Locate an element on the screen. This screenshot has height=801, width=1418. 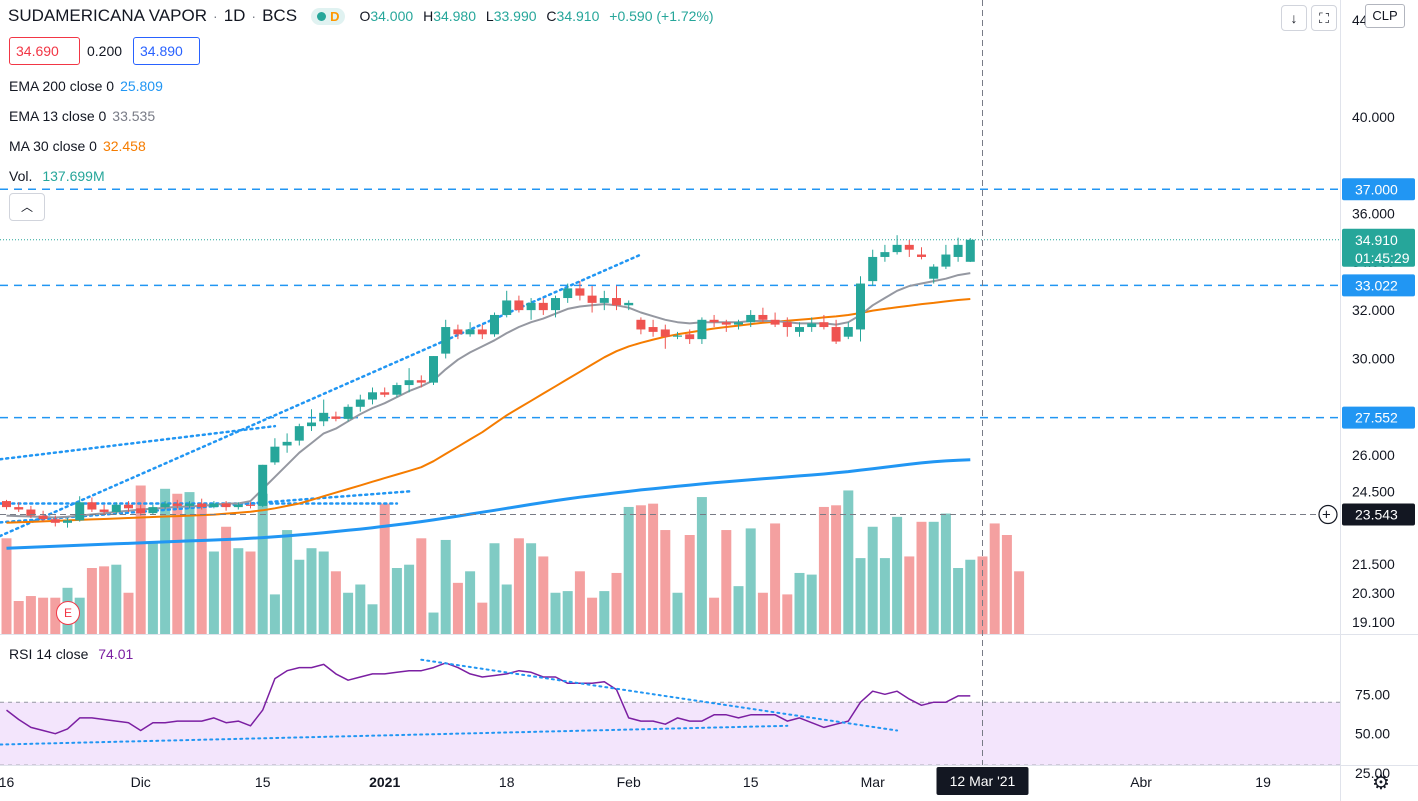
level-price-label-box is located at coordinates (1378, 285).